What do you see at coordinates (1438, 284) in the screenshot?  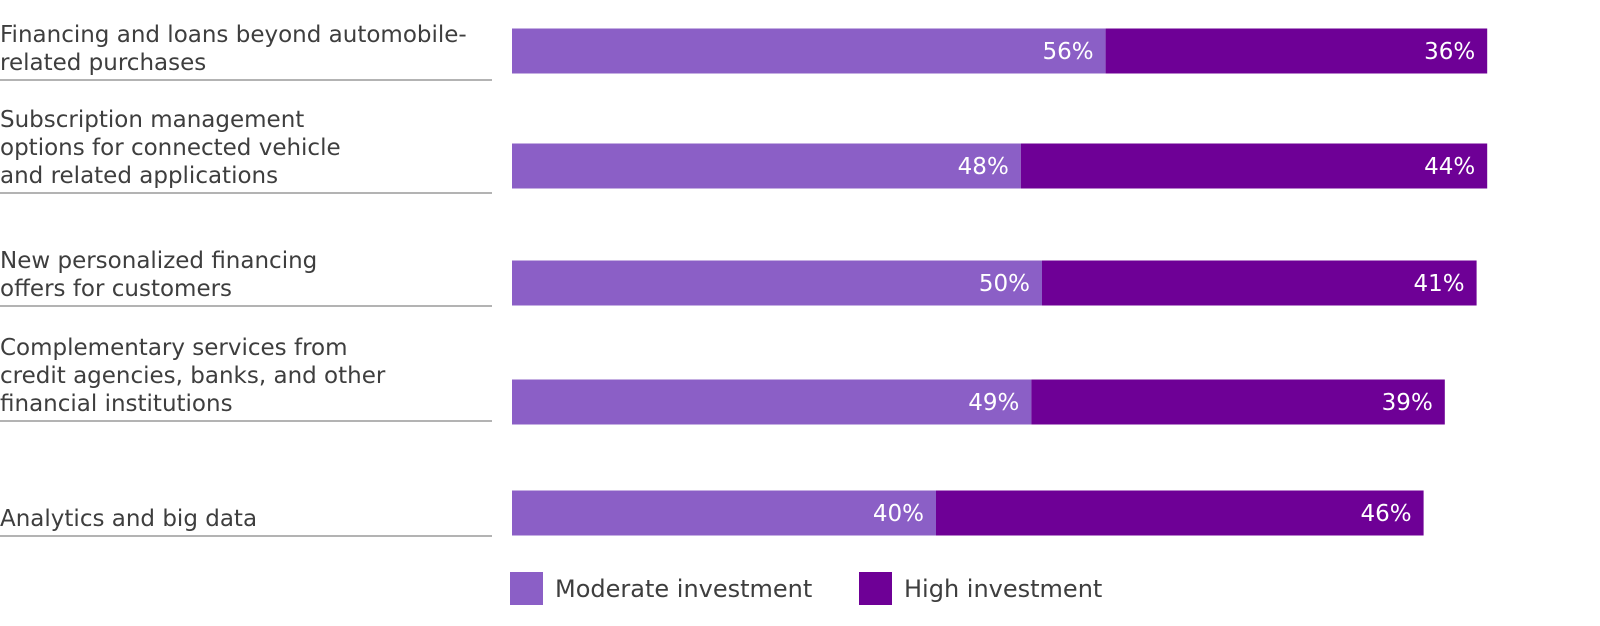 I see `value-label: 41%` at bounding box center [1438, 284].